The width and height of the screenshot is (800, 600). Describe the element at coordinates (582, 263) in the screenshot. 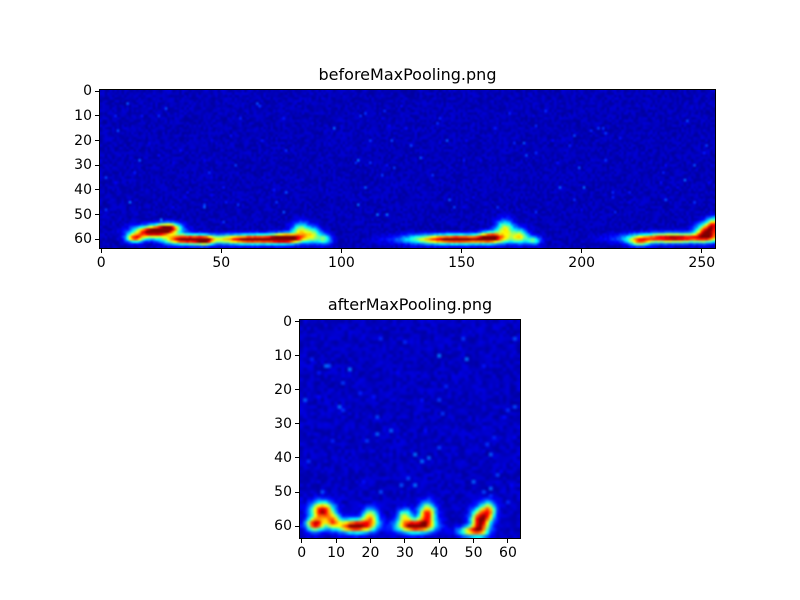

I see `x-tick-label: 200` at that location.